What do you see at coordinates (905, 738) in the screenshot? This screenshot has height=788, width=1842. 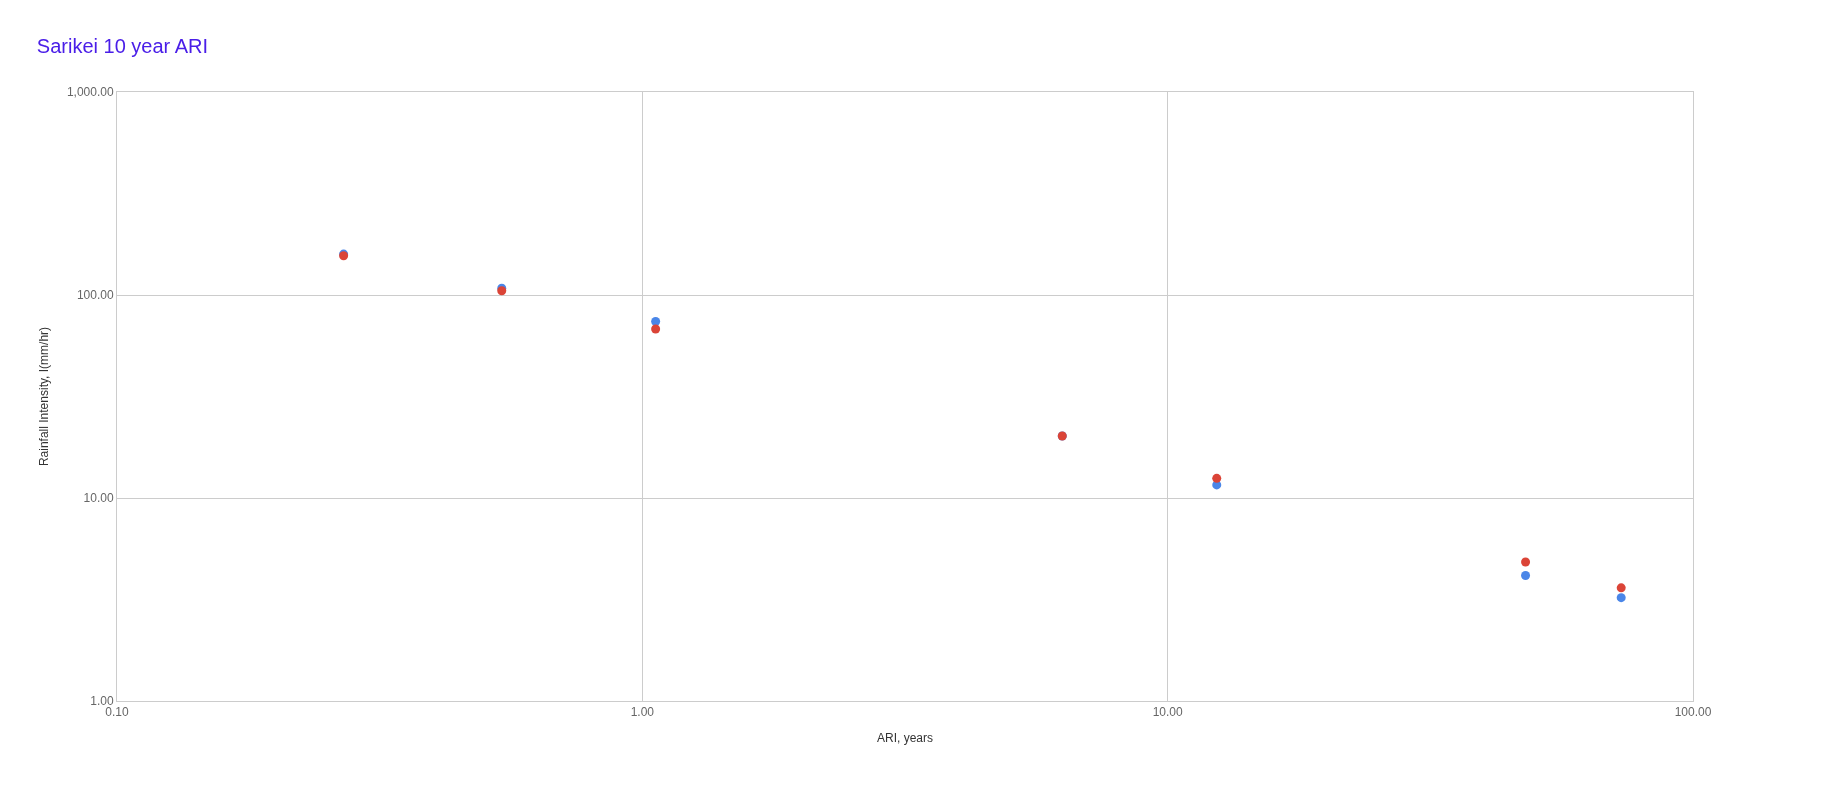 I see `x-axis-title: ARI, years` at bounding box center [905, 738].